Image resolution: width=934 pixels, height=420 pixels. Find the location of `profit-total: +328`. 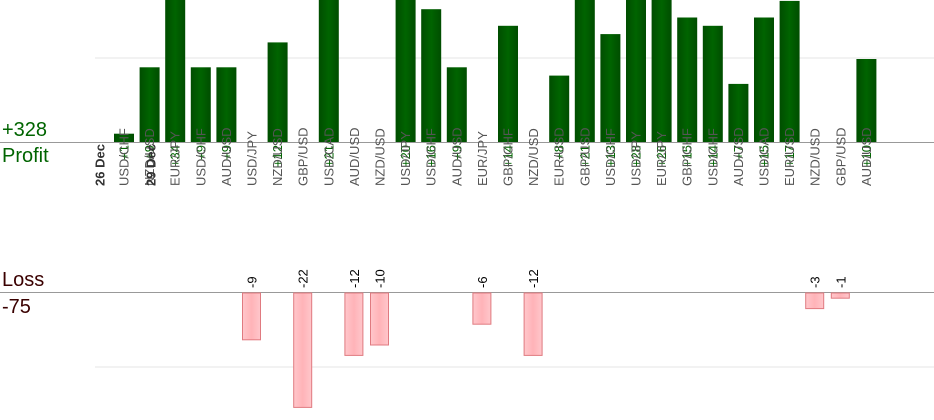

profit-total: +328 is located at coordinates (25, 130).